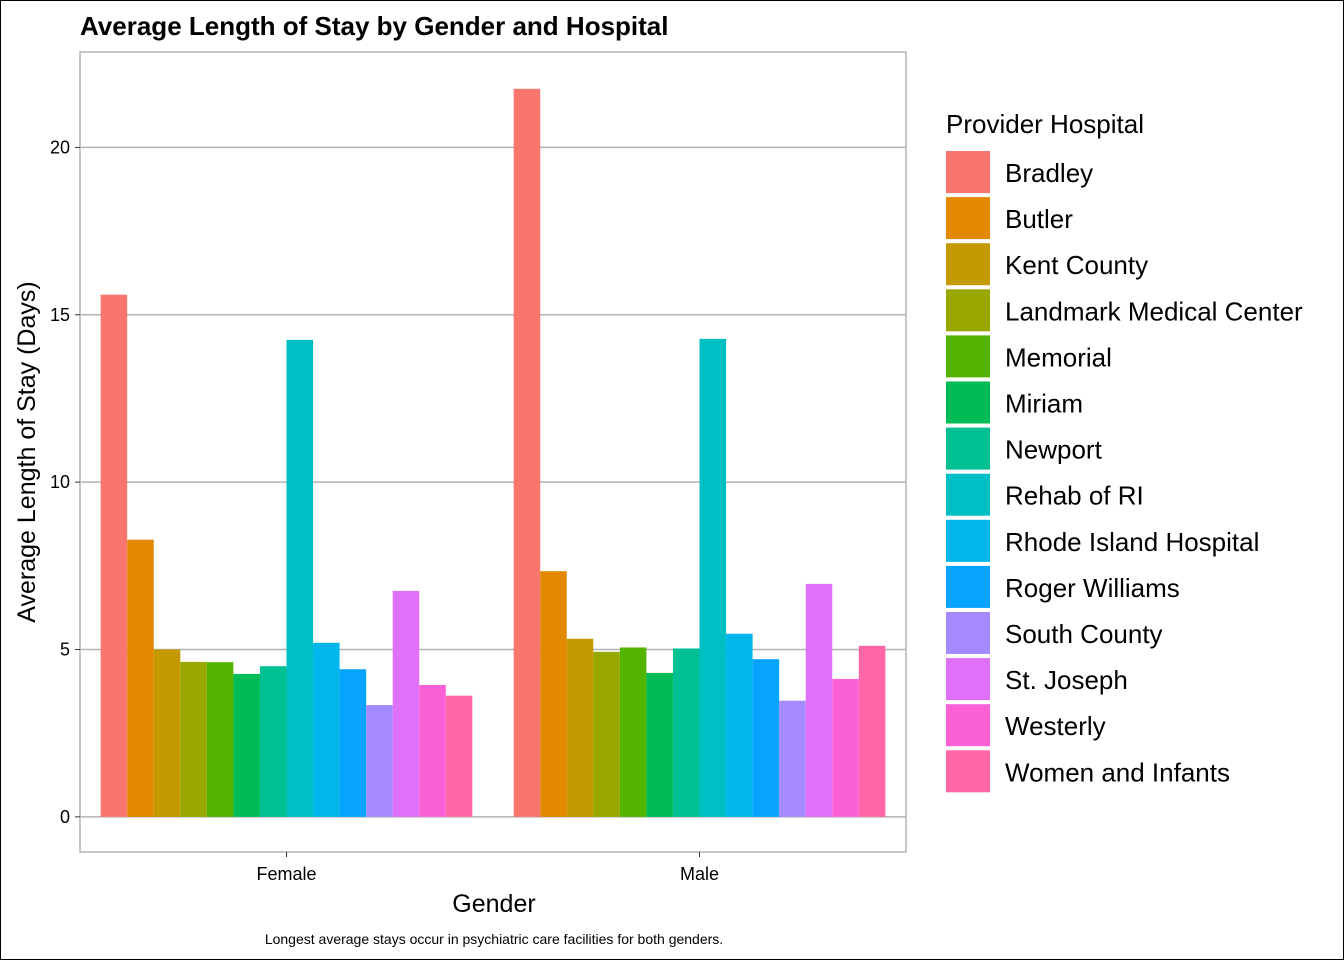 This screenshot has width=1344, height=960. What do you see at coordinates (1066, 680) in the screenshot?
I see `legend-label-11: St. Joseph` at bounding box center [1066, 680].